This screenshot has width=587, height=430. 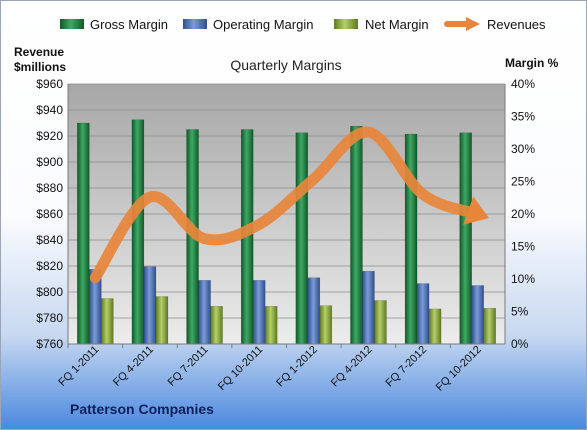 What do you see at coordinates (523, 247) in the screenshot?
I see `right-tick-label: 15%` at bounding box center [523, 247].